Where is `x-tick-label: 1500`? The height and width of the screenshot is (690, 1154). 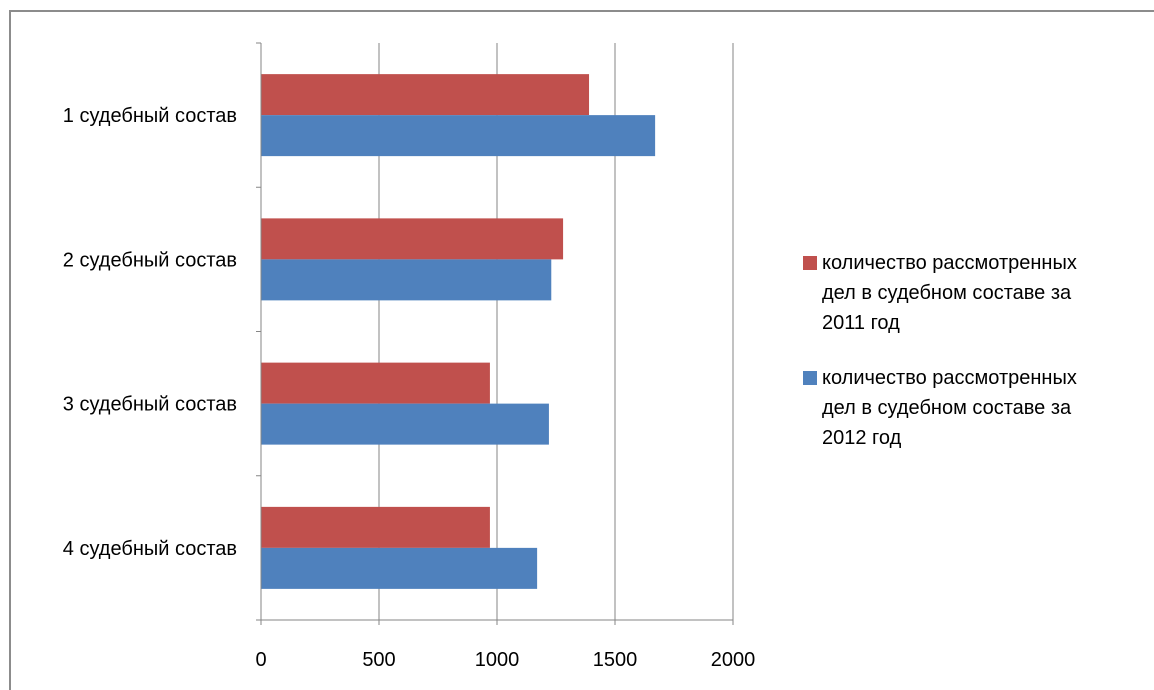 x-tick-label: 1500 is located at coordinates (615, 660).